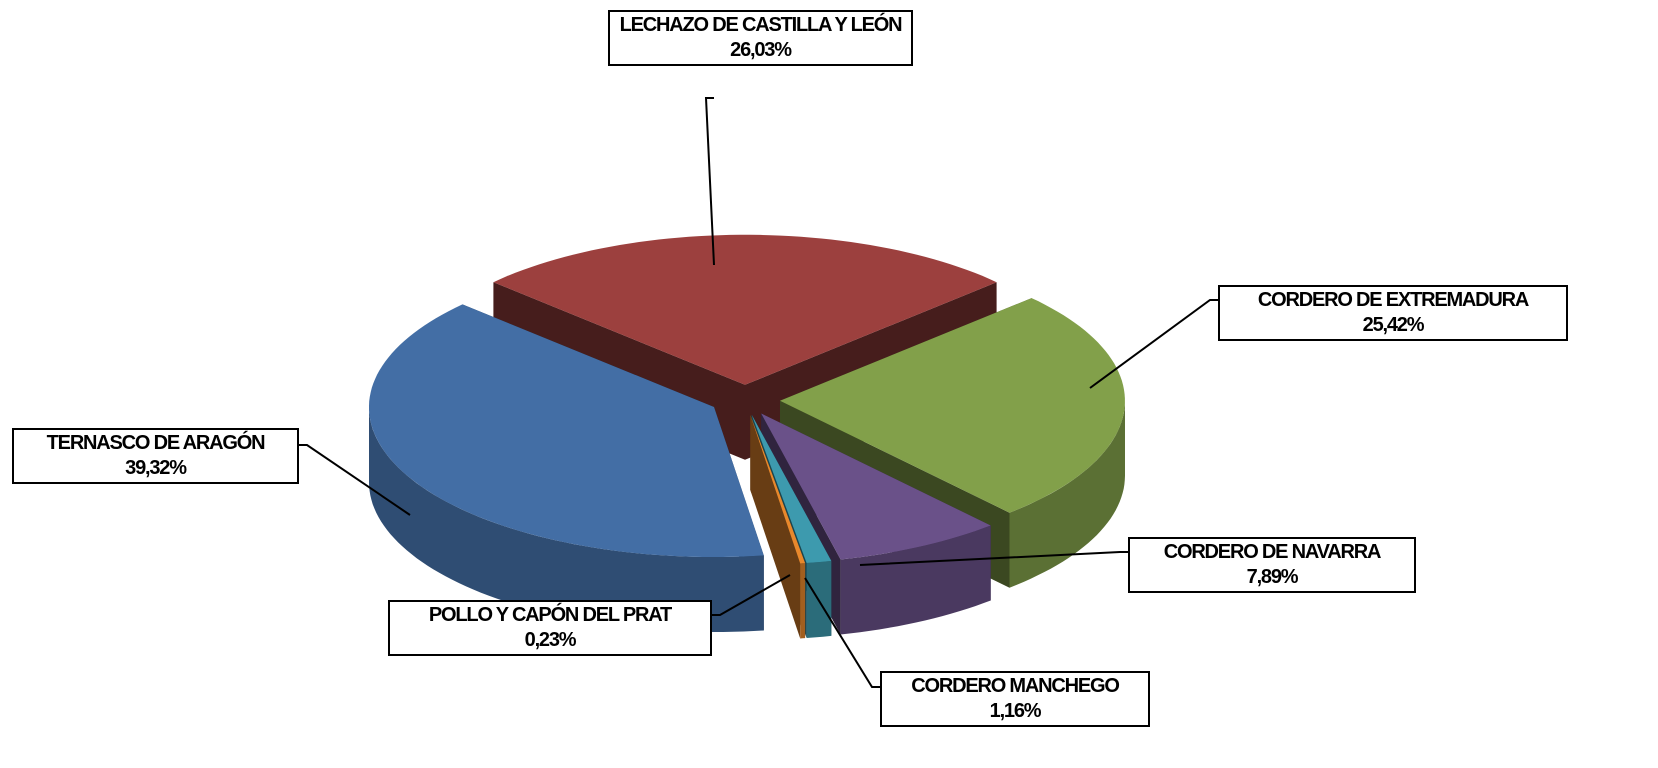 This screenshot has width=1658, height=768. Describe the element at coordinates (155, 456) in the screenshot. I see `data-label: TERNASCO DE ARAGÓN 39,32%` at that location.